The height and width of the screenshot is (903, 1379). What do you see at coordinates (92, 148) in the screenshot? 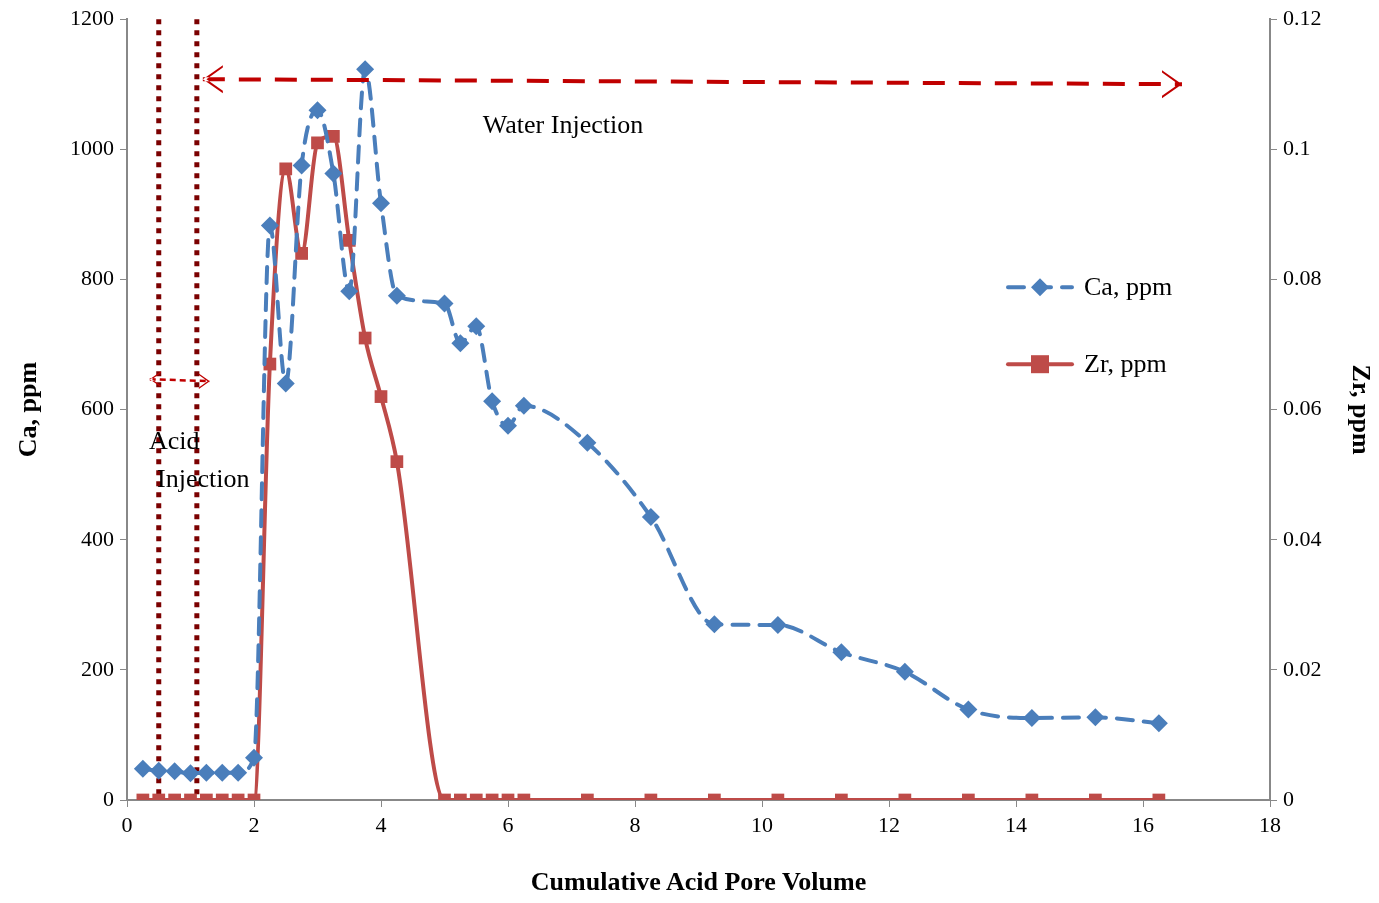
I see `y-tick-label: 1000` at bounding box center [92, 148].